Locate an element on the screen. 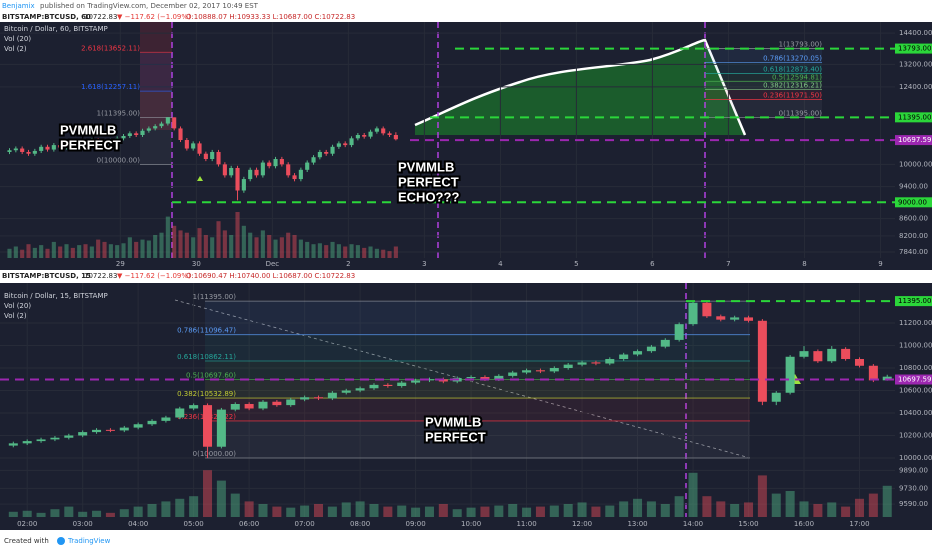  x-tick-label: 3 is located at coordinates (424, 264).